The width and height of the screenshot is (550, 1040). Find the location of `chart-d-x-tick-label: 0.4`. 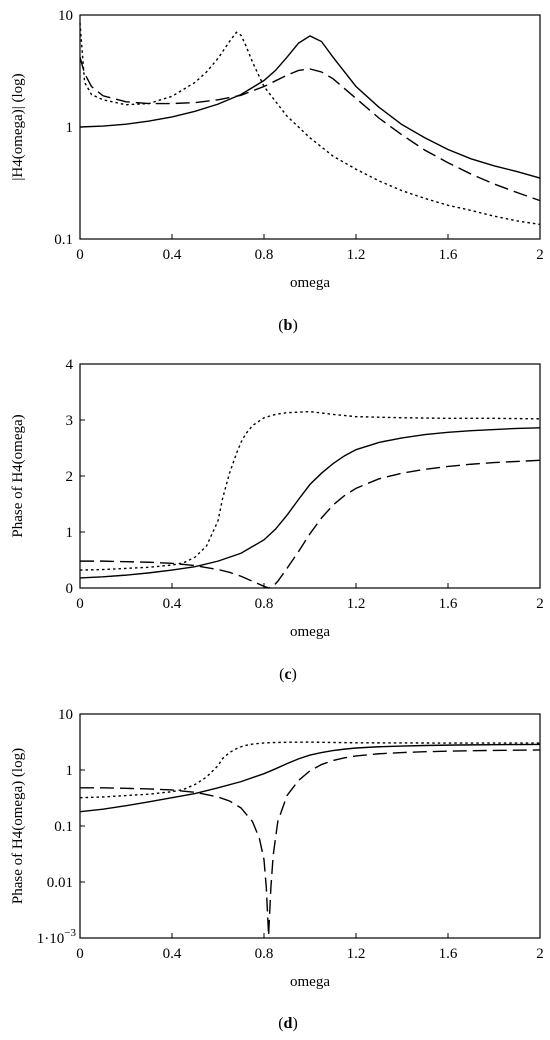

chart-d-x-tick-label: 0.4 is located at coordinates (172, 954).